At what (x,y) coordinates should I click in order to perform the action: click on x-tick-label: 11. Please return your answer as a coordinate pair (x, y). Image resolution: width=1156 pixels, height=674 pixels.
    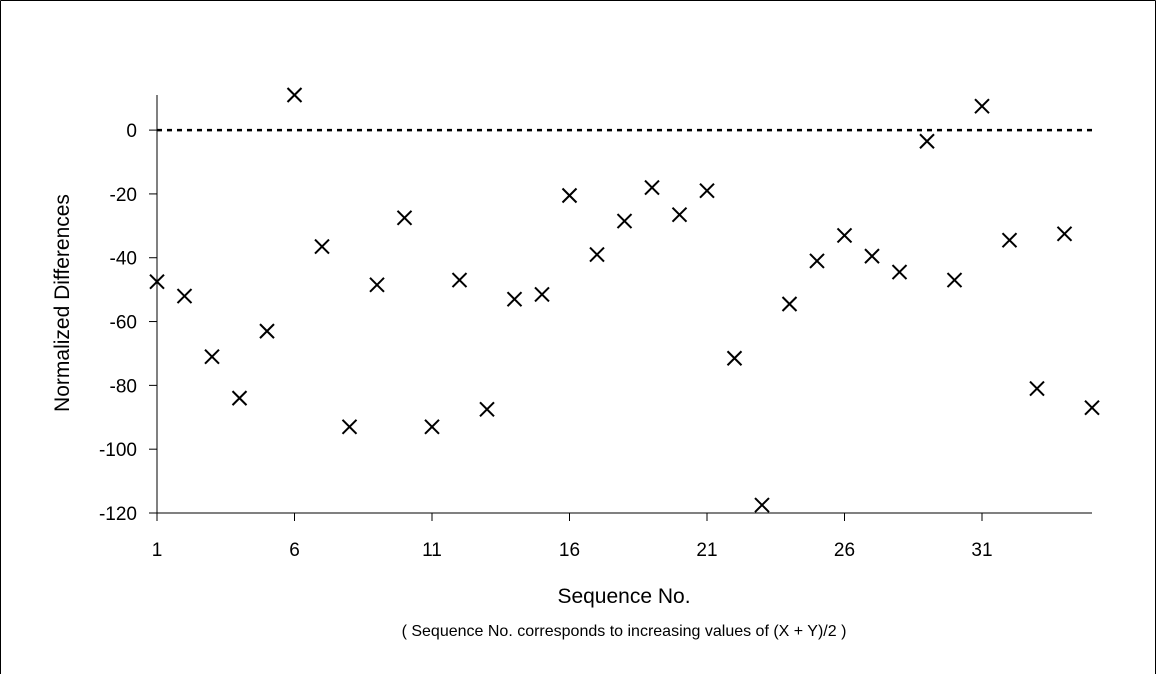
    Looking at the image, I should click on (432, 550).